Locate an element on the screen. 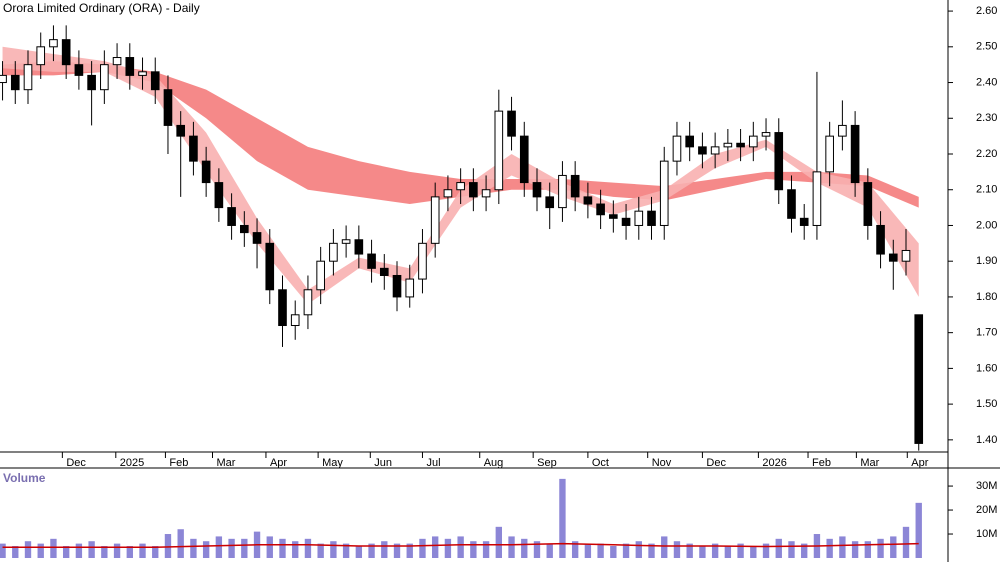 The width and height of the screenshot is (1000, 562). x-tick-label: Dec is located at coordinates (716, 463).